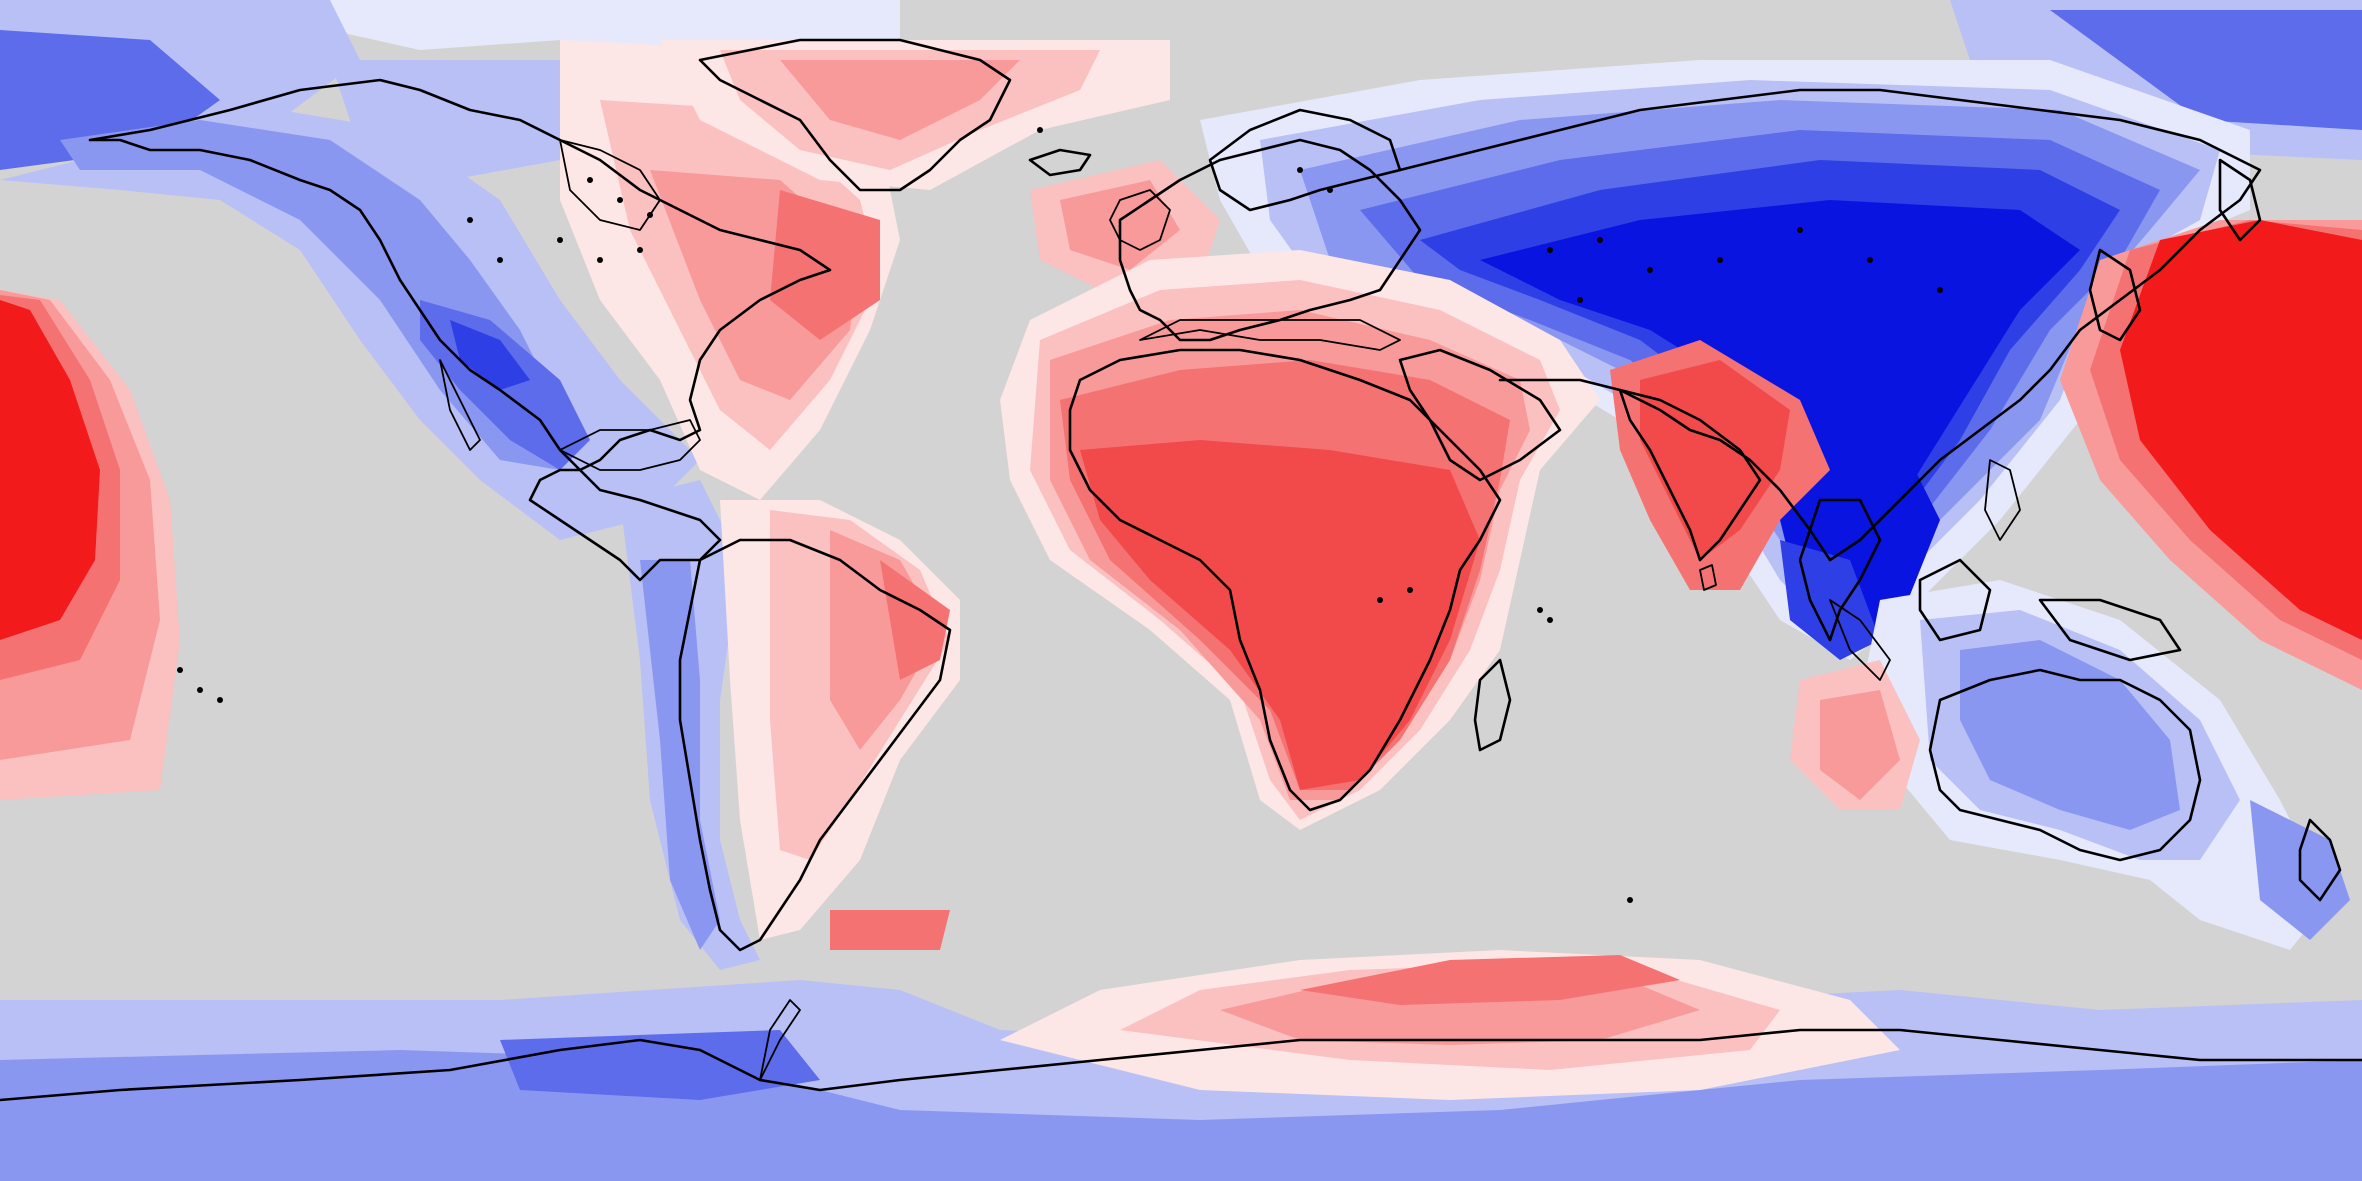  Describe the element at coordinates (310, 295) in the screenshot. I see `north-america-negative-mid` at that location.